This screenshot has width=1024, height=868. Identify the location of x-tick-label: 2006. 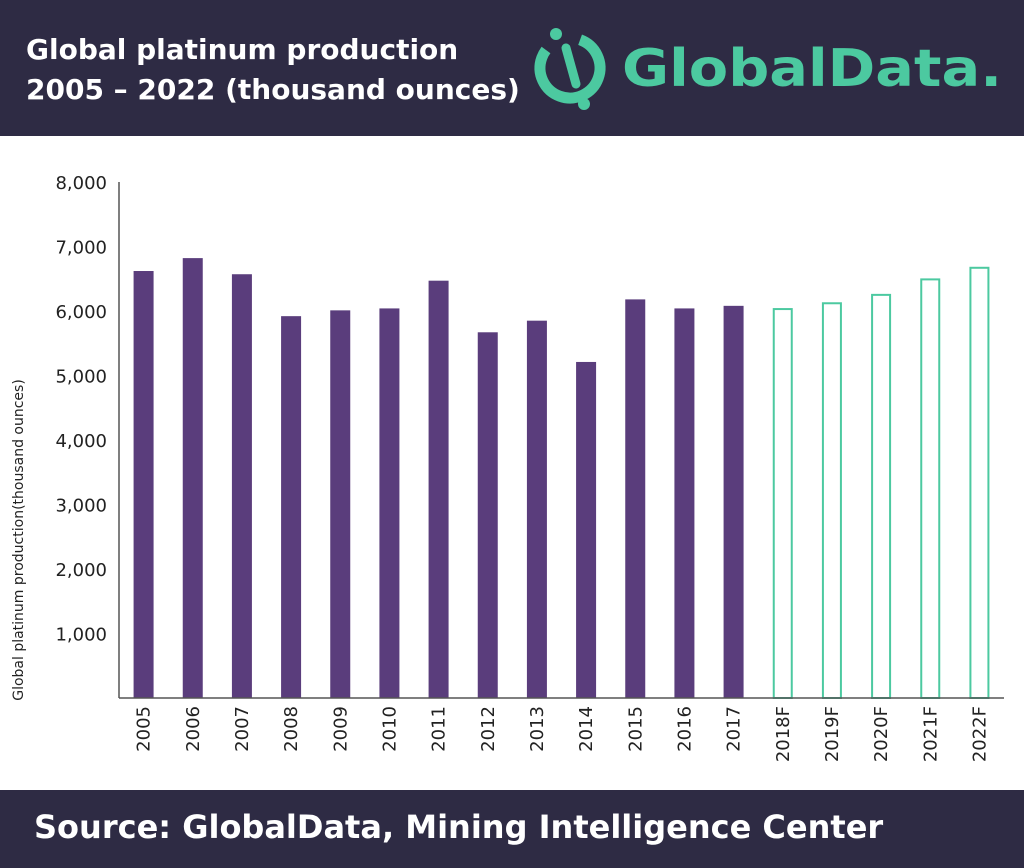
(193, 729).